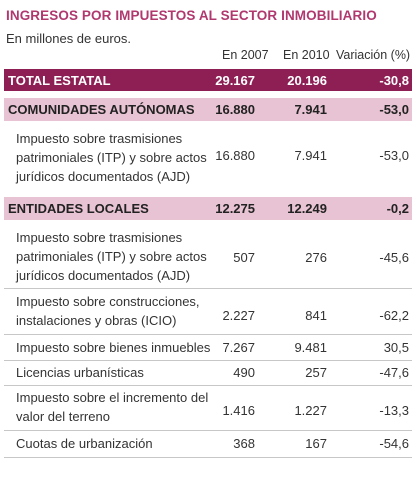 The height and width of the screenshot is (485, 414). Describe the element at coordinates (307, 80) in the screenshot. I see `total-2010: 20.196` at that location.